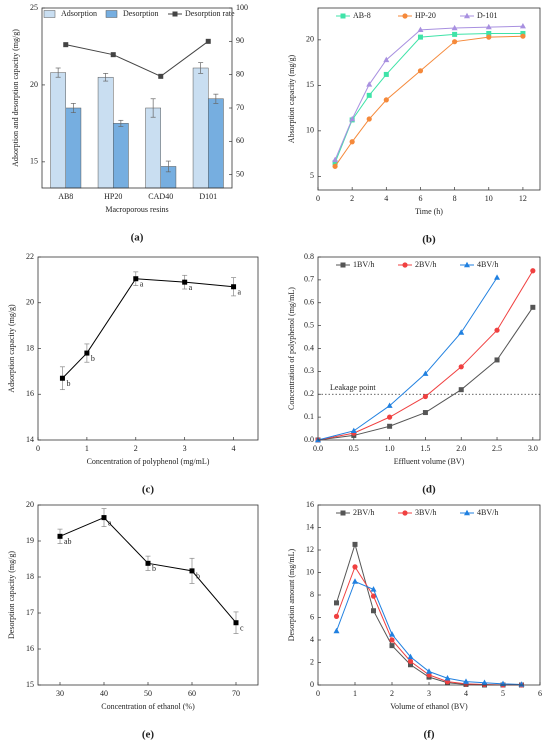  I want to click on x-tick-label: D101, so click(208, 196).